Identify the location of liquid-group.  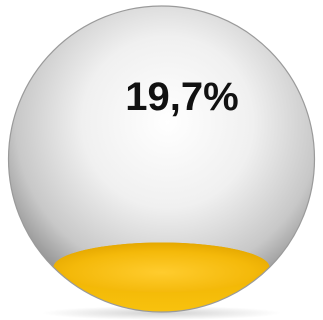
(161, 277).